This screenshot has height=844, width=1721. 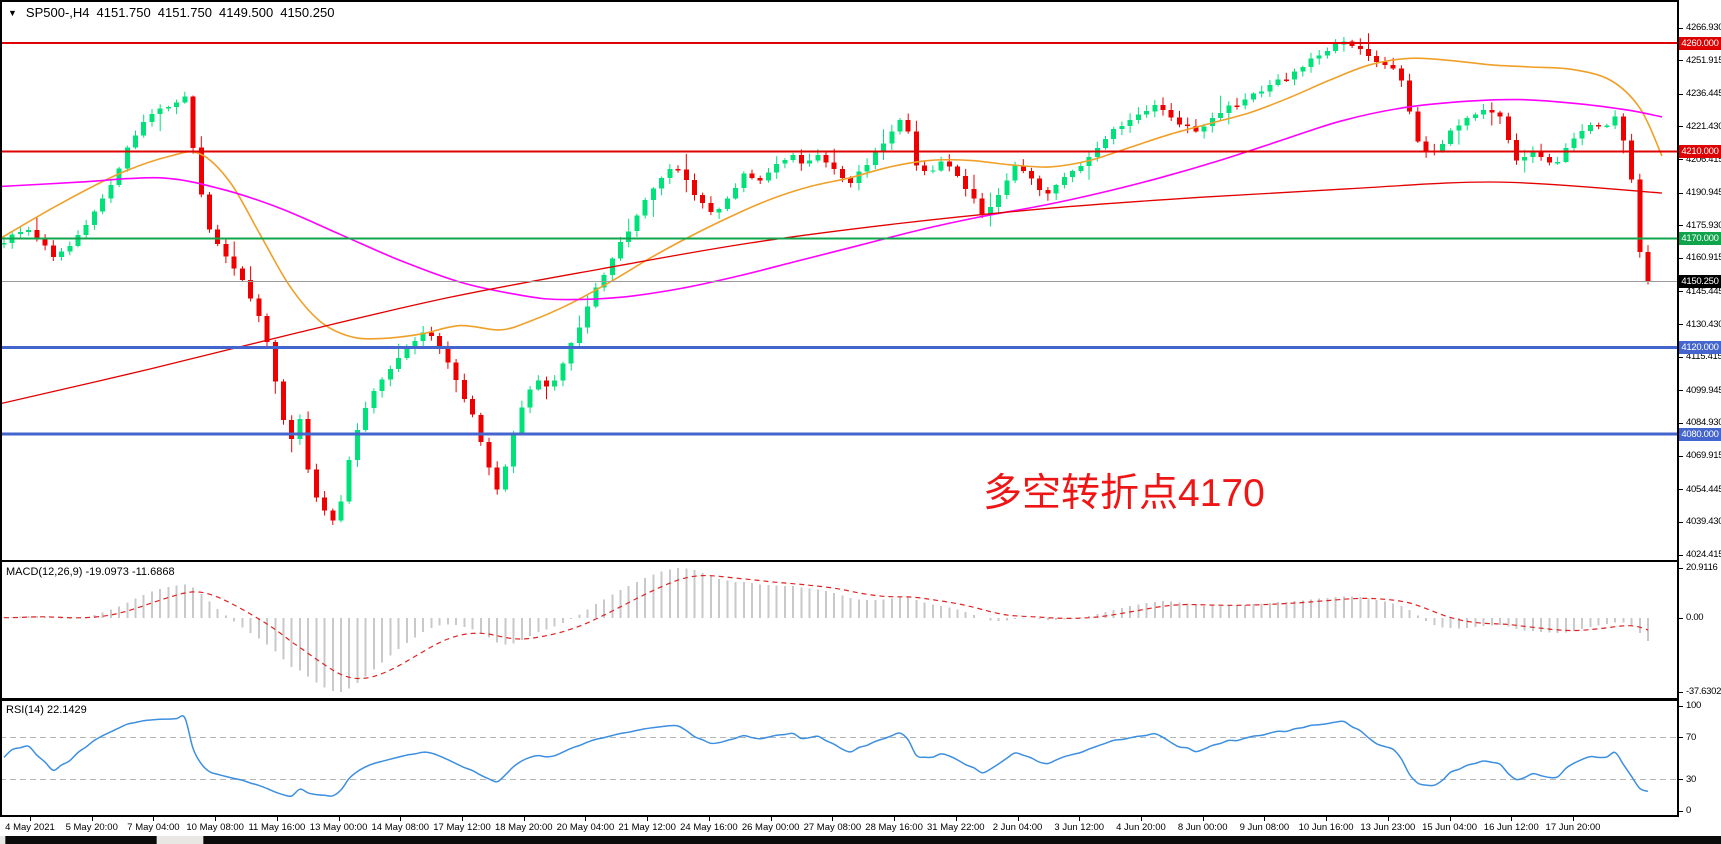 What do you see at coordinates (1703, 456) in the screenshot?
I see `price-axis-label: 4069.915` at bounding box center [1703, 456].